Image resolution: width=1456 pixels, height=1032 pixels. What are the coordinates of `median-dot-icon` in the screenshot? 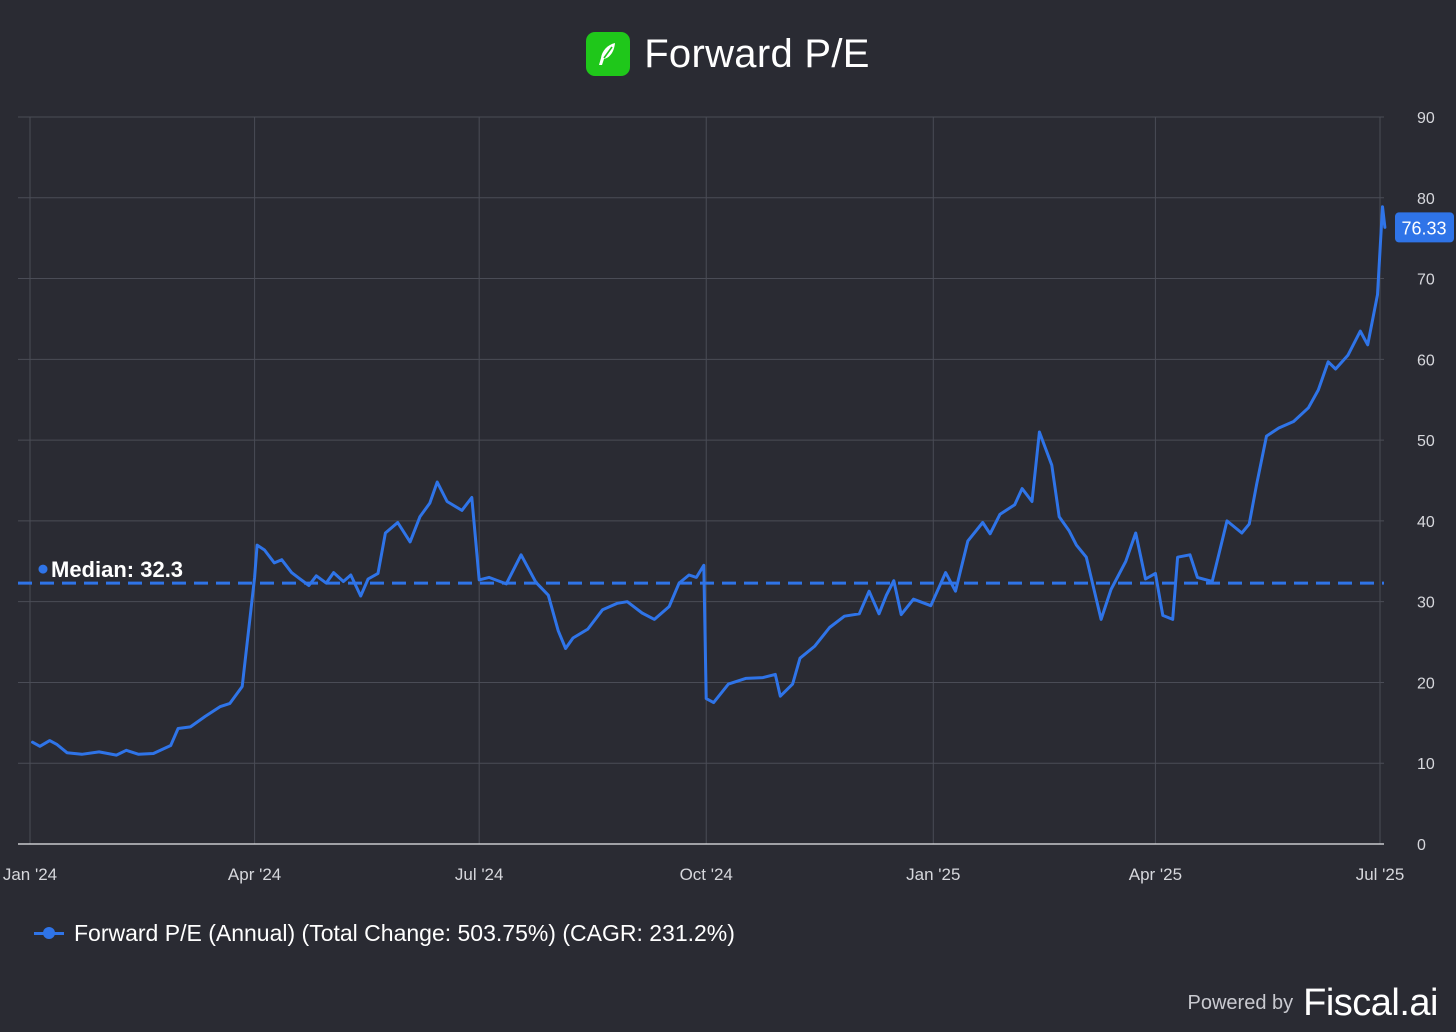 It's located at (43, 569).